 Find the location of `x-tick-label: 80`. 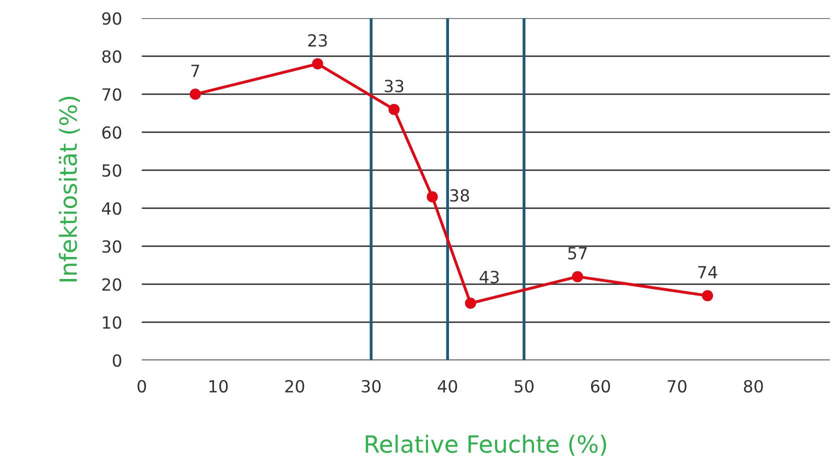

x-tick-label: 80 is located at coordinates (753, 386).